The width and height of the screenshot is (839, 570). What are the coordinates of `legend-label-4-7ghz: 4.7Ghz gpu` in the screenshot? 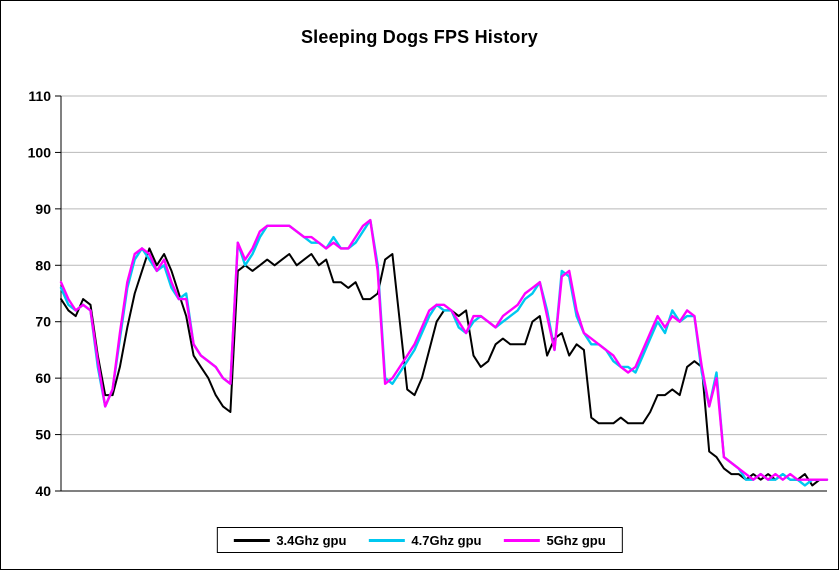 It's located at (446, 540).